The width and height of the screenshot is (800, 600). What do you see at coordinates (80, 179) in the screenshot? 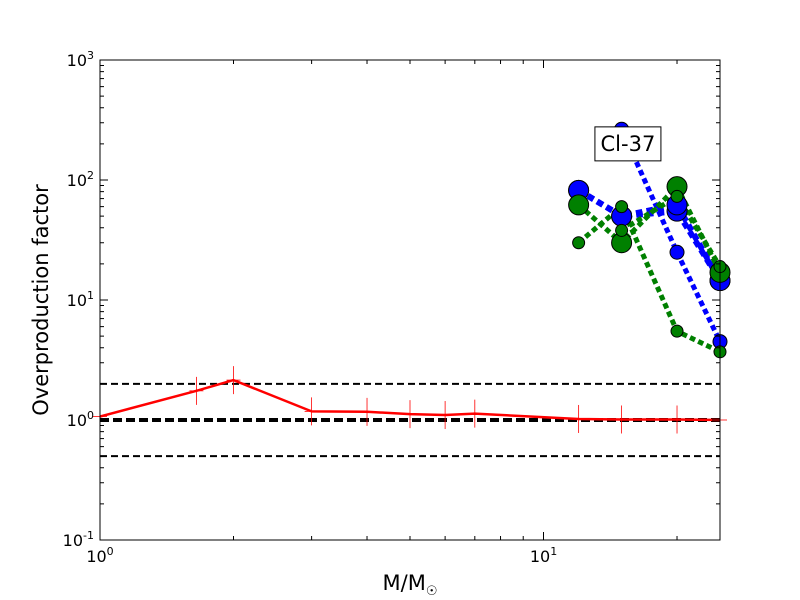
I see `tick-label: 10²` at bounding box center [80, 179].